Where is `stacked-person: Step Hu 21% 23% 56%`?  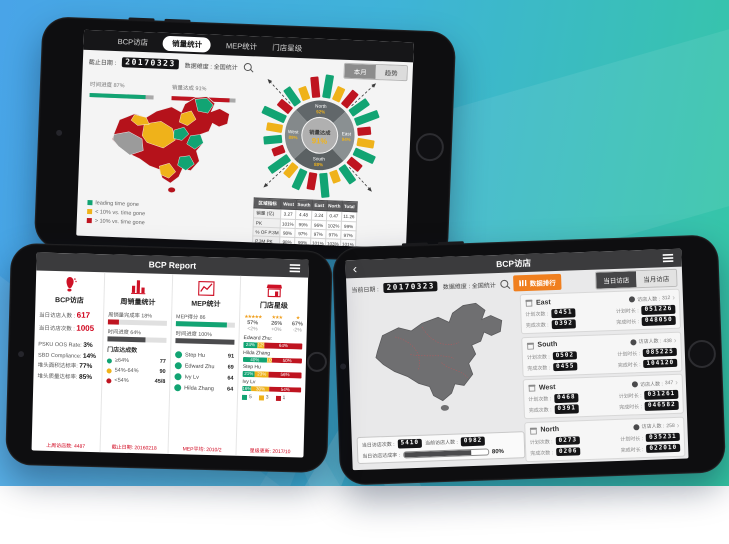 stacked-person: Step Hu 21% 23% 56% is located at coordinates (272, 371).